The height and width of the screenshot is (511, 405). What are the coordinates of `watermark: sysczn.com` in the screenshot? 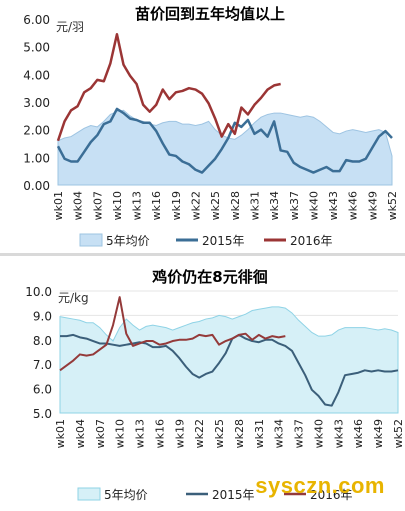 It's located at (320, 485).